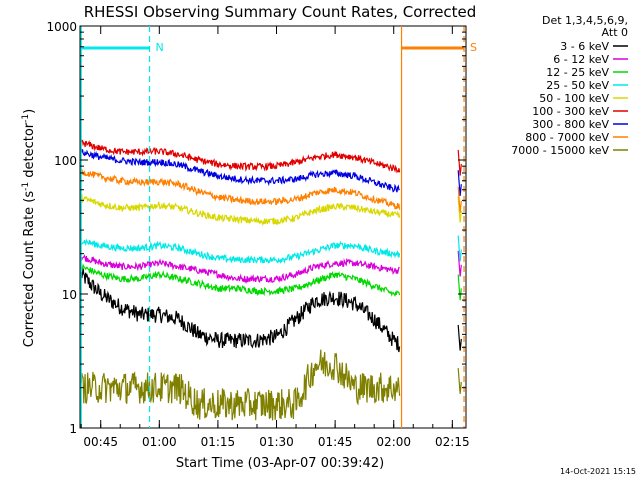 This screenshot has height=480, width=640. I want to click on legend-label: 50 - 100 keV, so click(574, 98).